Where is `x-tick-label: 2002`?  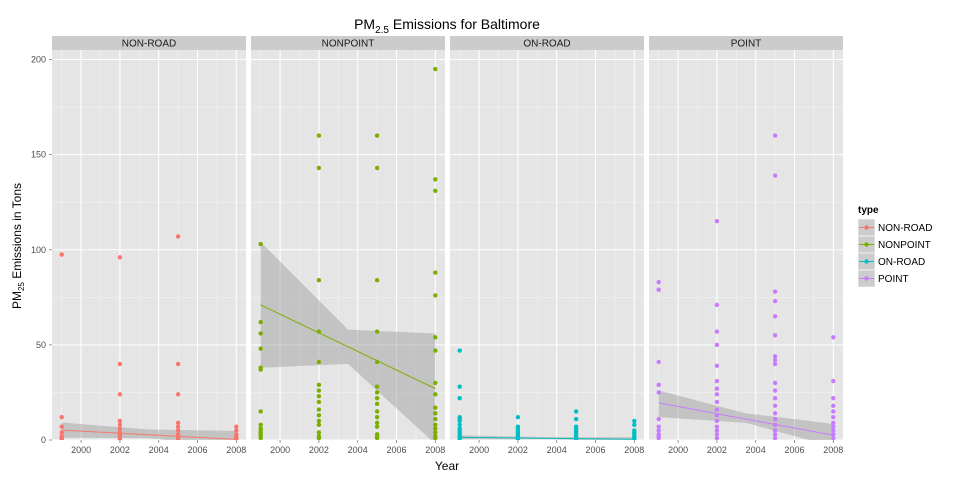 x-tick-label: 2002 is located at coordinates (518, 450).